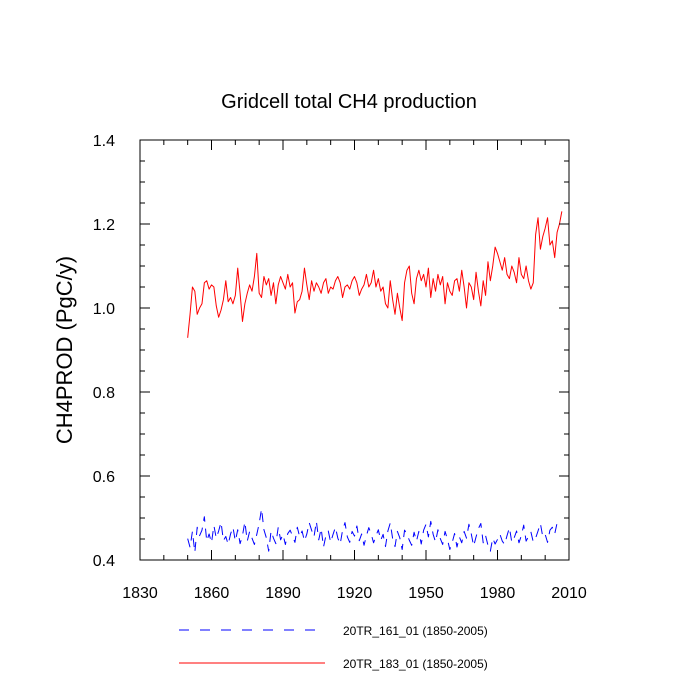  What do you see at coordinates (64, 350) in the screenshot?
I see `y-axis-label: CH4PROD (PgC/y)` at bounding box center [64, 350].